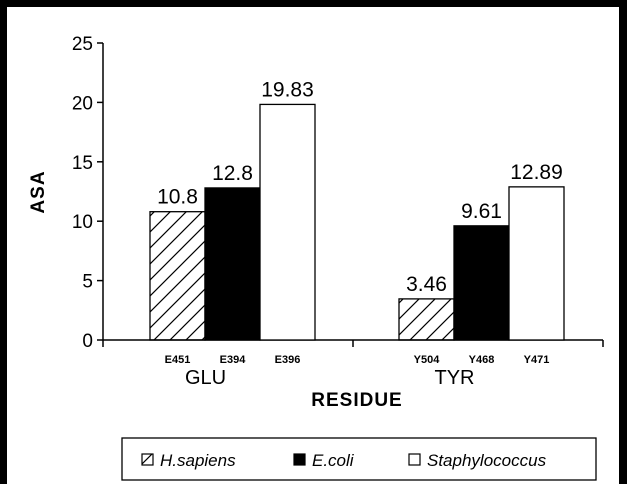 The height and width of the screenshot is (491, 627). Describe the element at coordinates (481, 211) in the screenshot. I see `data-label-y468: 9.61` at that location.